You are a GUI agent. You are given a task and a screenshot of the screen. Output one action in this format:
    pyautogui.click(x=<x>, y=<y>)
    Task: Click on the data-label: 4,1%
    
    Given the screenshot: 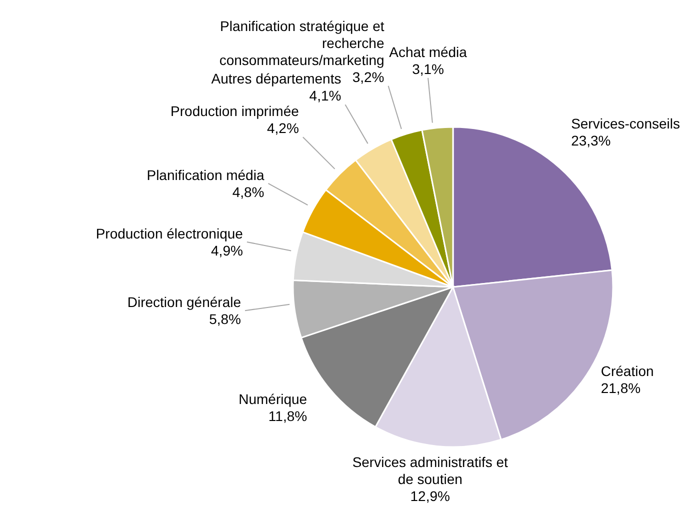 What is the action you would take?
    pyautogui.click(x=325, y=96)
    